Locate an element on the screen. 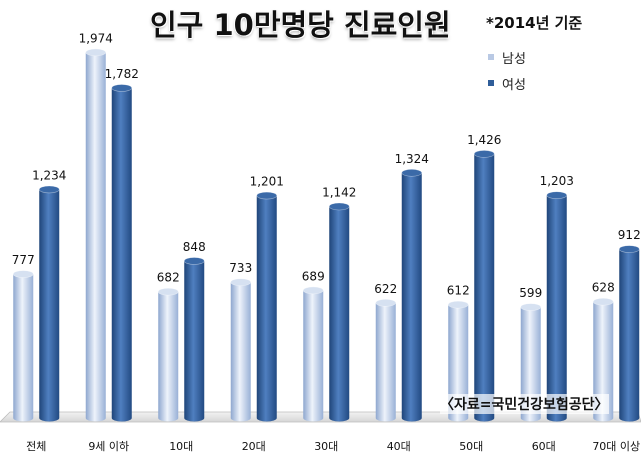 The height and width of the screenshot is (460, 641). legend-item-female: 여성 is located at coordinates (507, 83).